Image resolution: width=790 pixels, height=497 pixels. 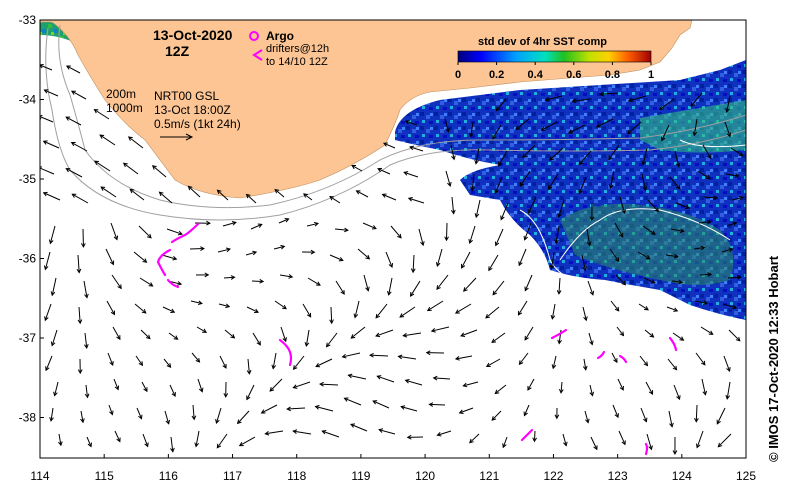 I want to click on product-line-1: NRT00 GSL, so click(x=186, y=96).